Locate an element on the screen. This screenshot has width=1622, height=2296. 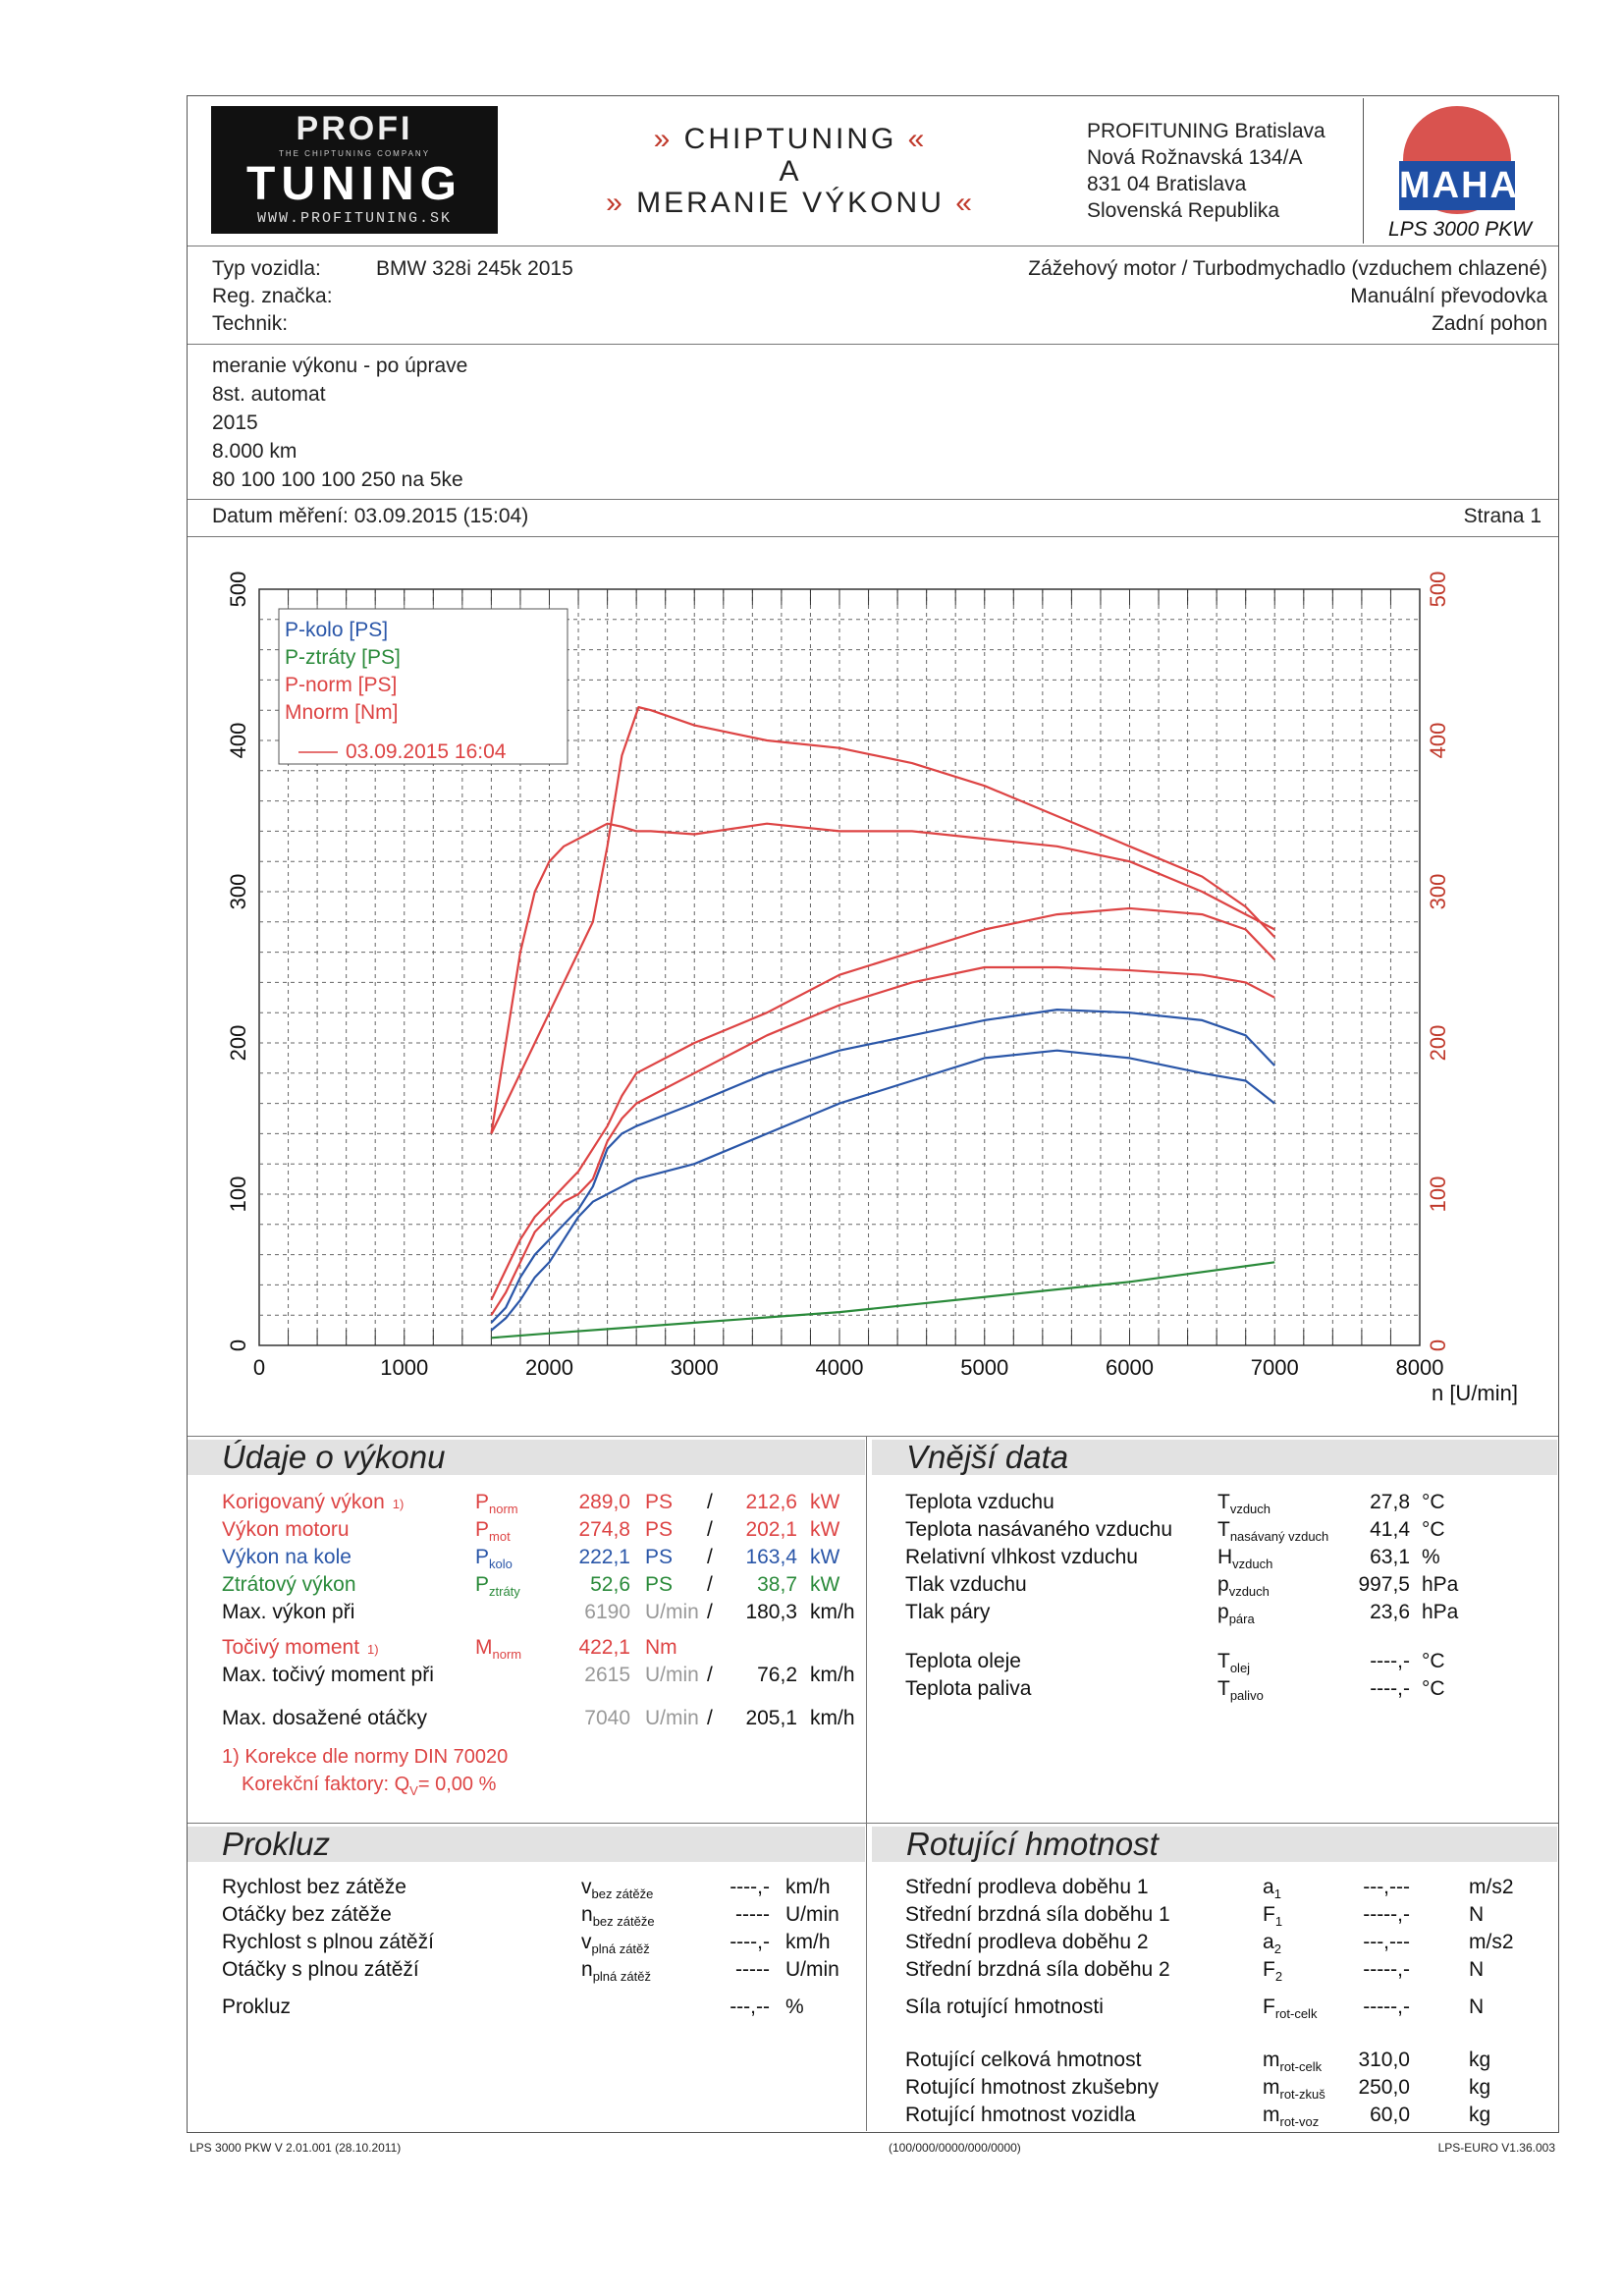
slip-label: Prokluz is located at coordinates (257, 2006).